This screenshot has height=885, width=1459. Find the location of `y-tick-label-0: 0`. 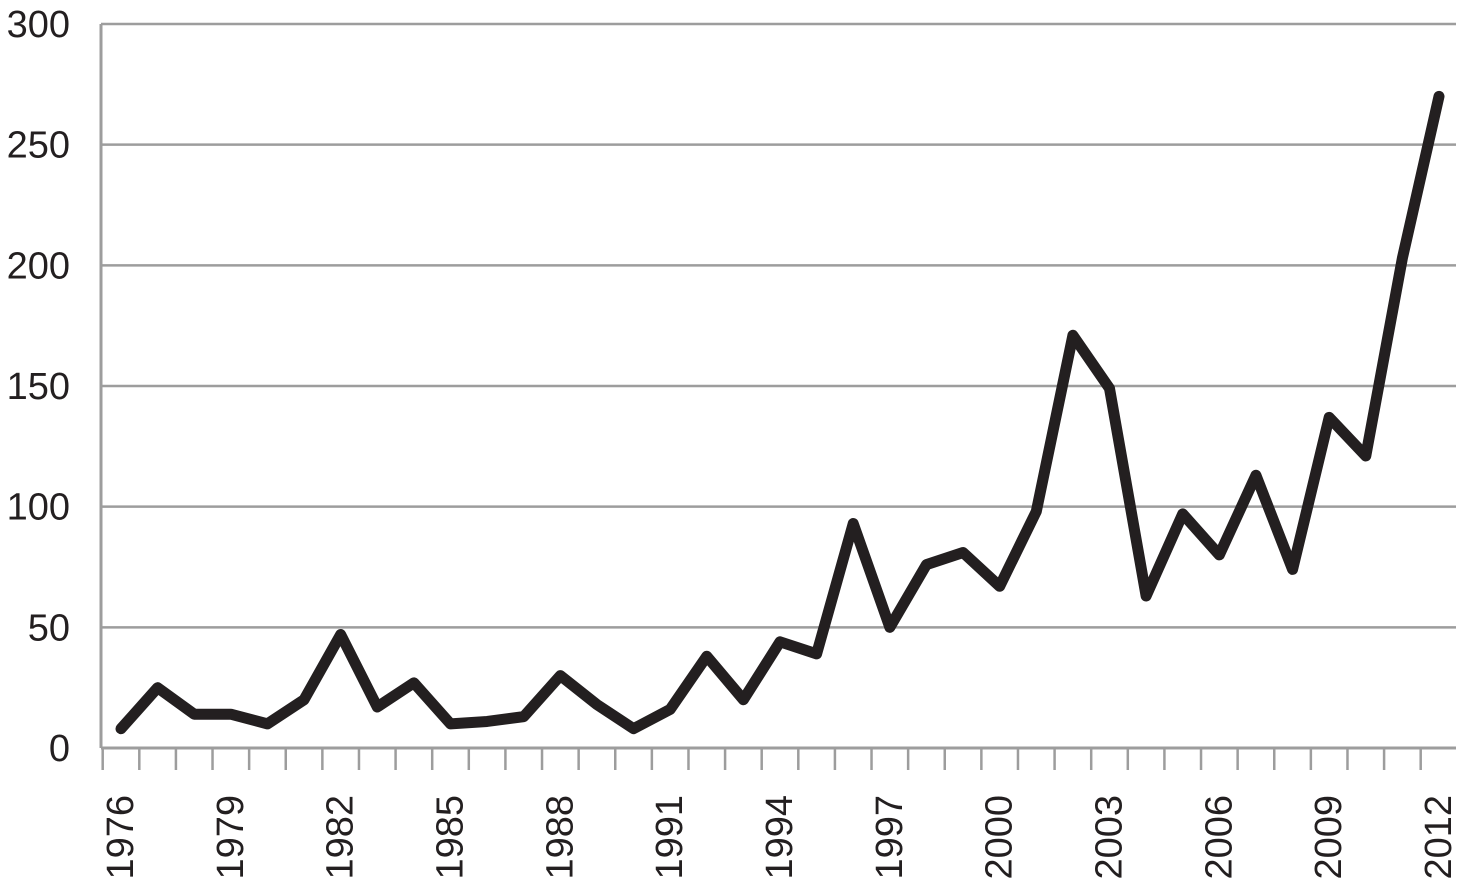

y-tick-label-0: 0 is located at coordinates (59, 749).